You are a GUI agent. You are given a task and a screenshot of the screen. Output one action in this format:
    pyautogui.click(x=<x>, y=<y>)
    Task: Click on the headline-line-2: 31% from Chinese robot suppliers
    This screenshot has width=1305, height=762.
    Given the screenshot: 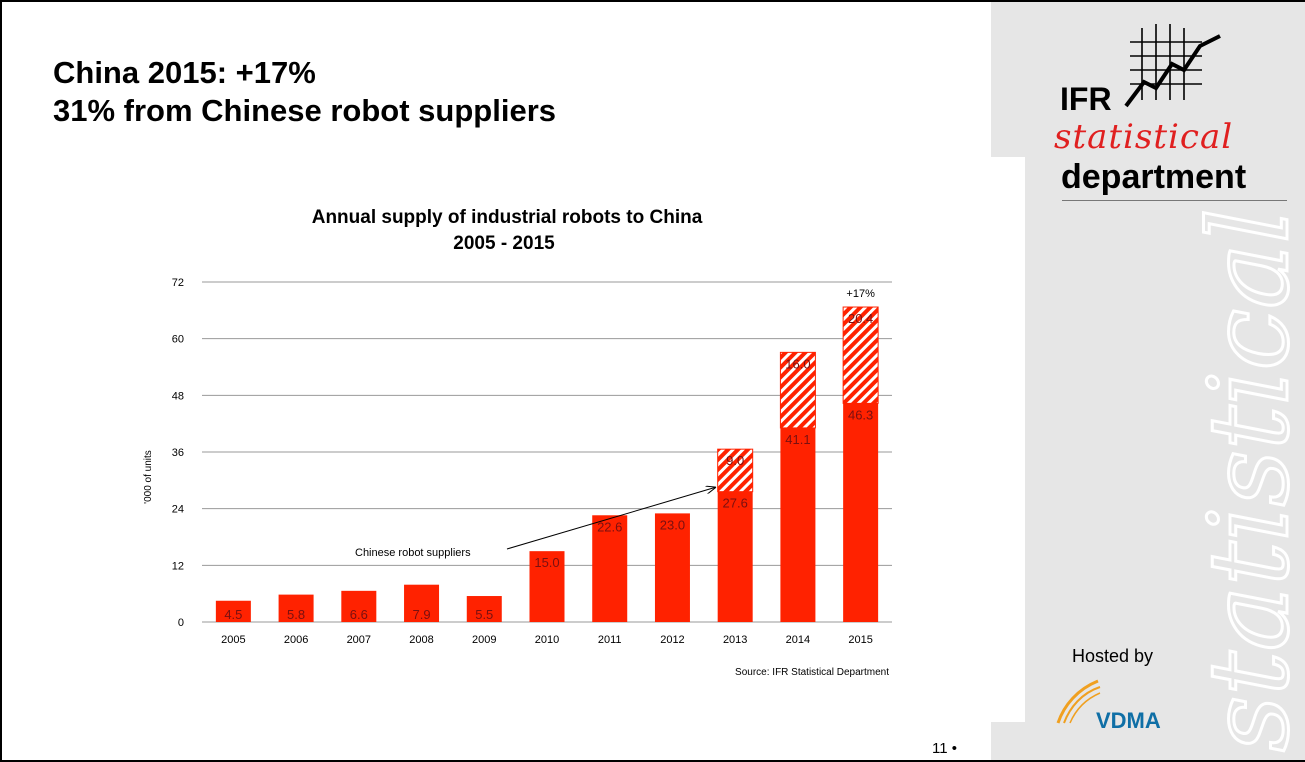 What is the action you would take?
    pyautogui.click(x=304, y=110)
    